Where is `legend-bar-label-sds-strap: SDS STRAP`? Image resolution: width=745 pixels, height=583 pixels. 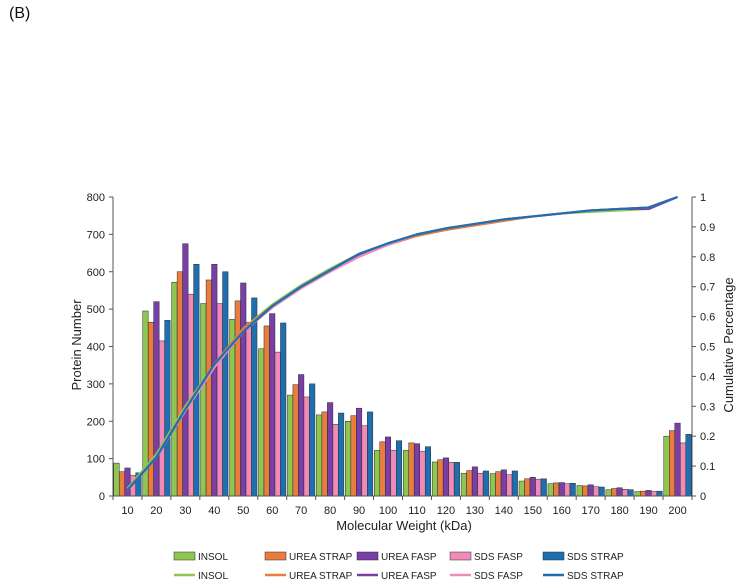
legend-bar-label-sds-strap: SDS STRAP is located at coordinates (595, 557).